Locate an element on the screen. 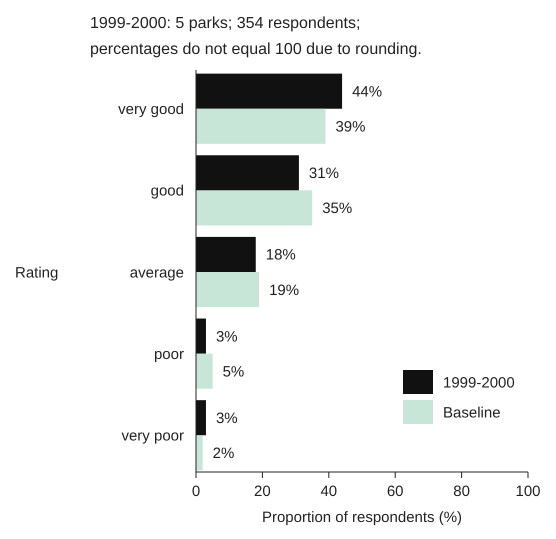  y-tick-label: very good is located at coordinates (151, 109).